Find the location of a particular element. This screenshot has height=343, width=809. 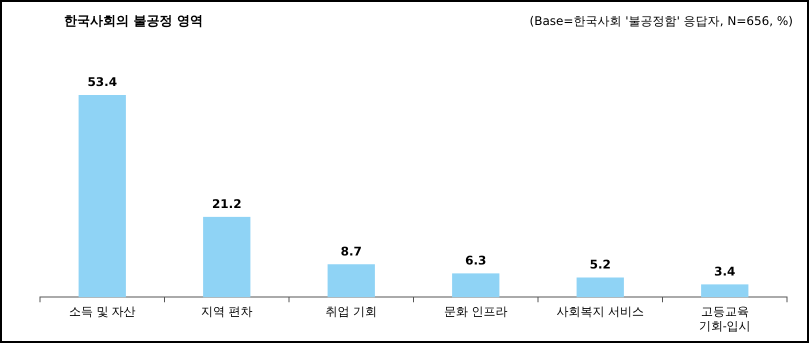

data-label: 53.4 is located at coordinates (102, 82).